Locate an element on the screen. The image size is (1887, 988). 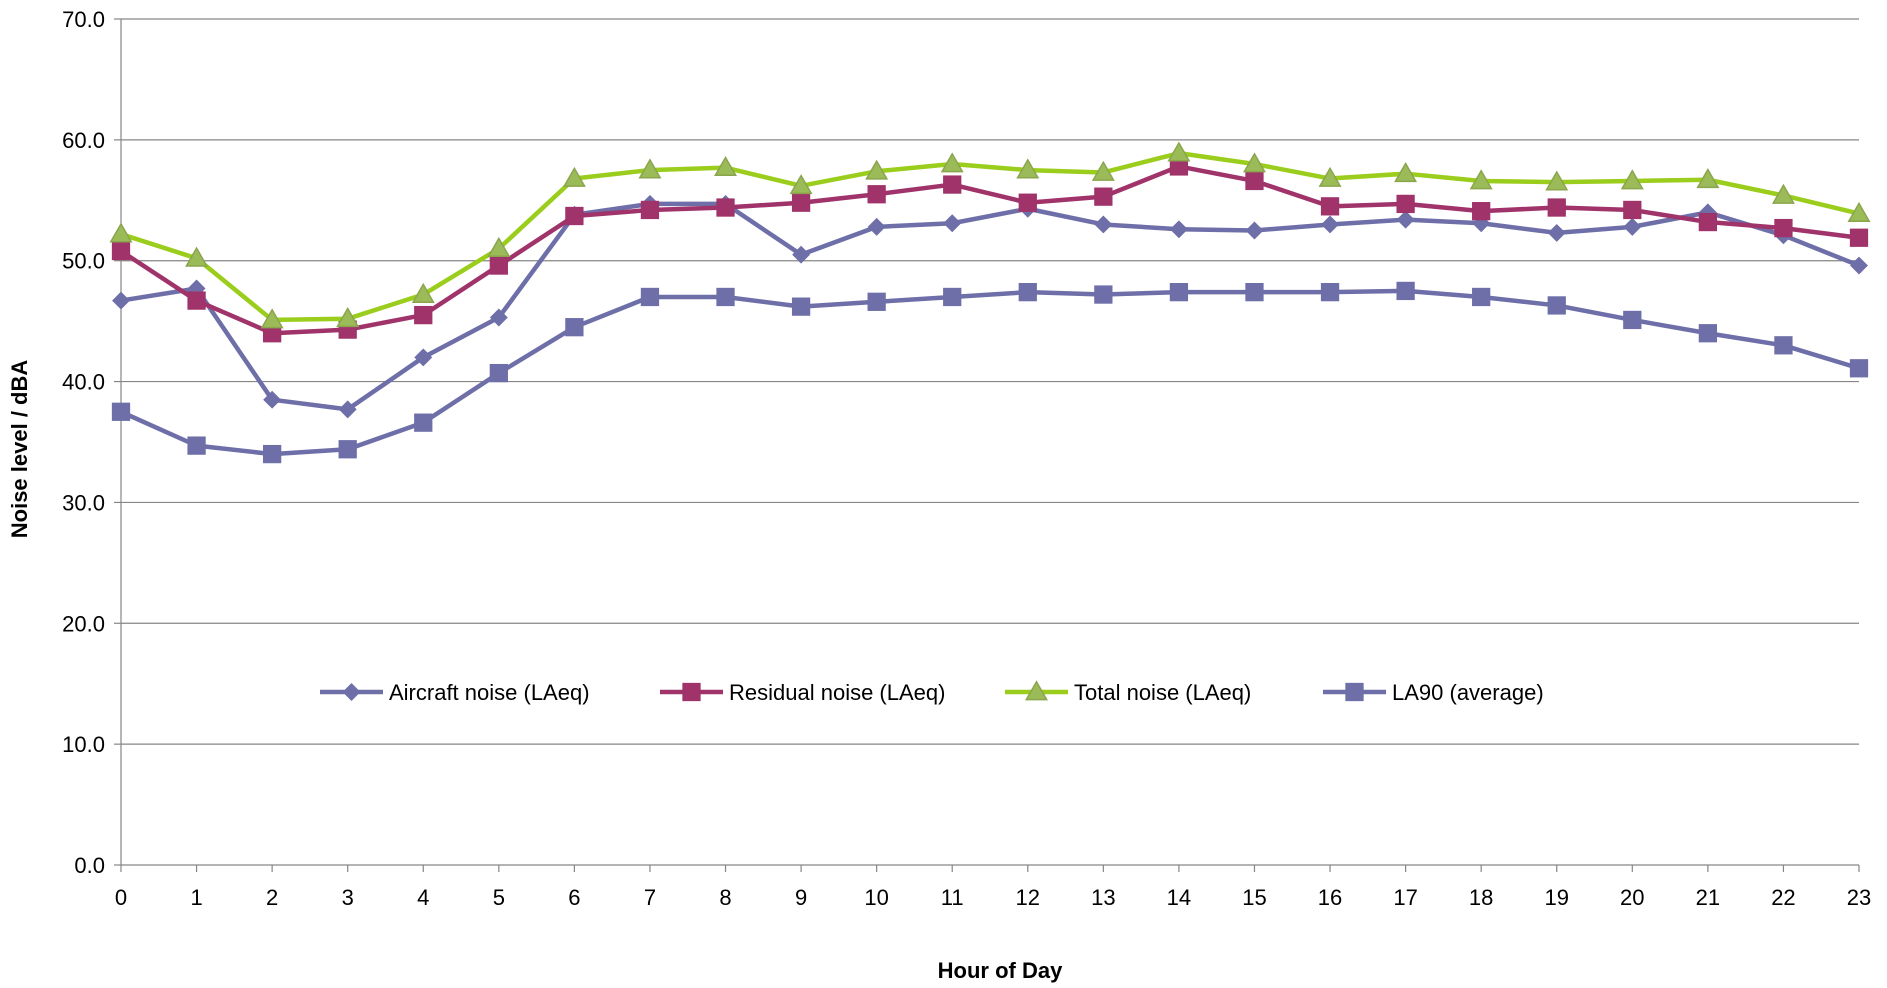
y-tick-label: 10.0 is located at coordinates (83, 744).